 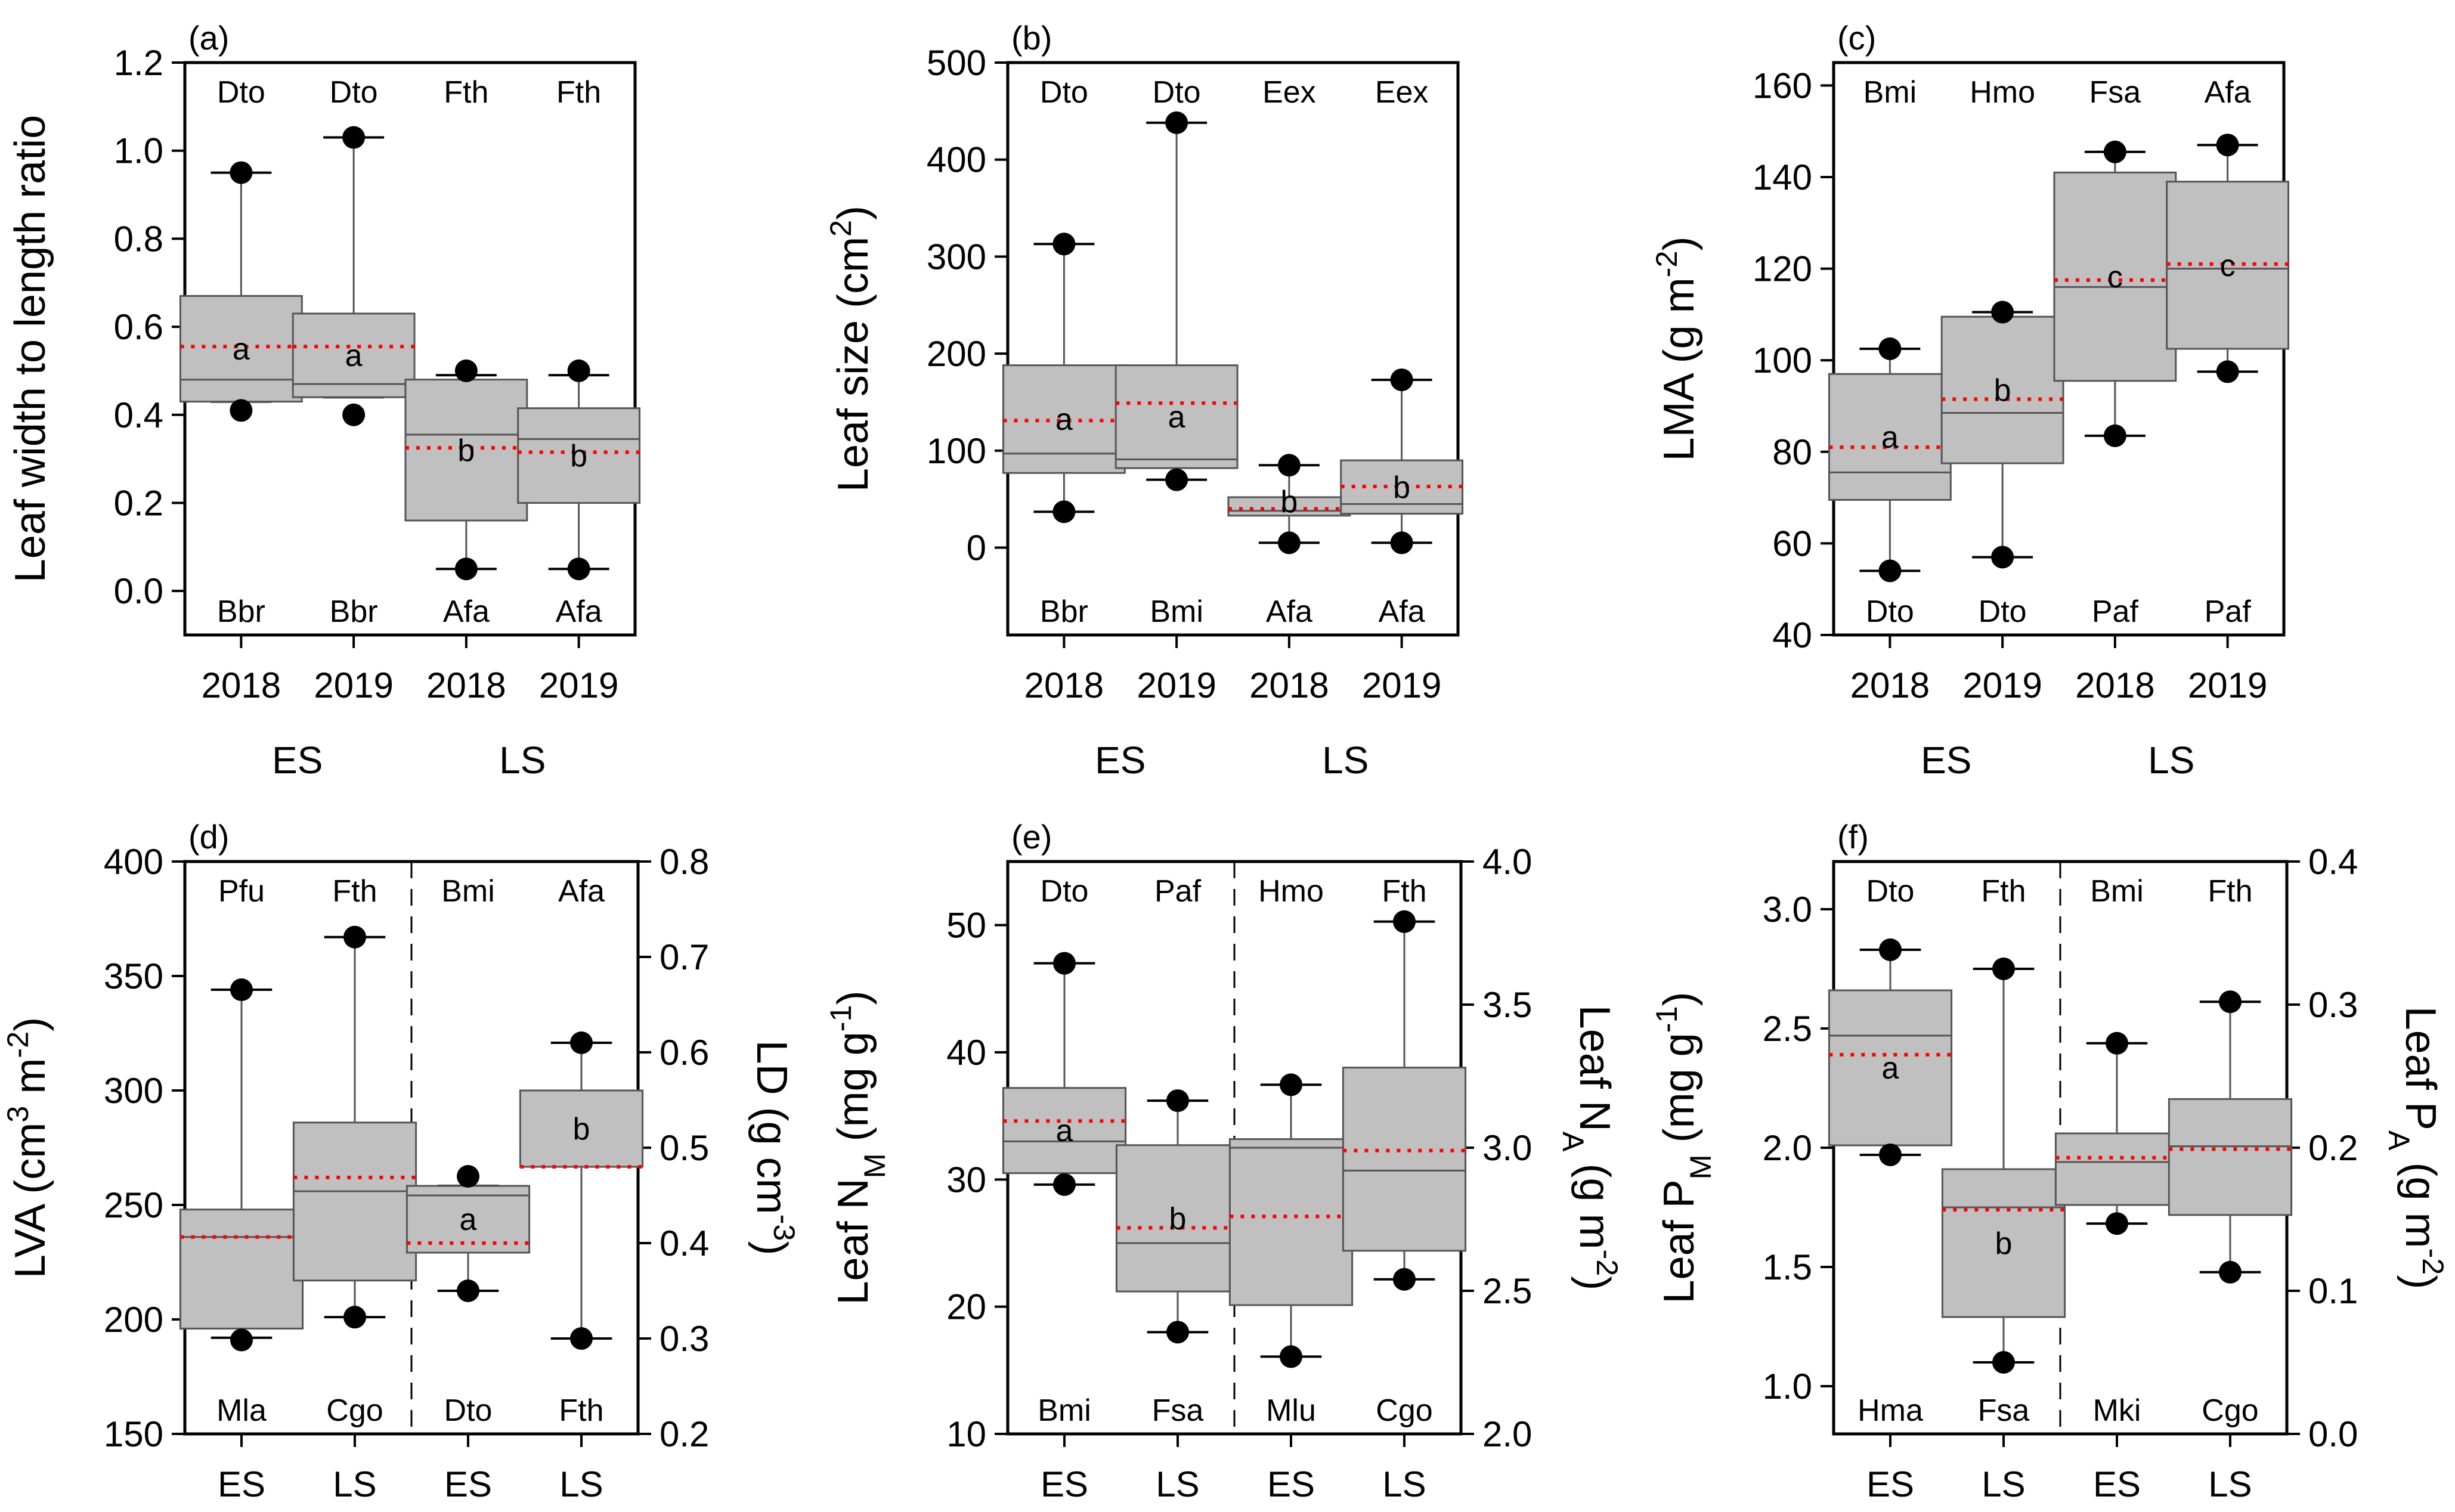 What do you see at coordinates (133, 1205) in the screenshot?
I see `y-tick-label: 250` at bounding box center [133, 1205].